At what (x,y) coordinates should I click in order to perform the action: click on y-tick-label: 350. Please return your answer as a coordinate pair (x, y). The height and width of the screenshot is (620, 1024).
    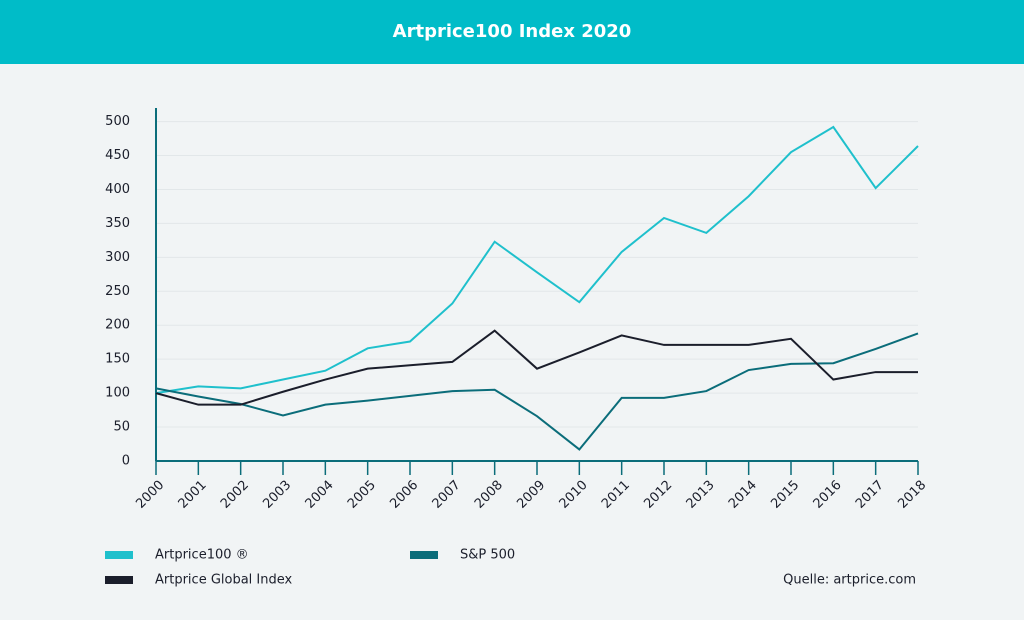
    Looking at the image, I should click on (117, 223).